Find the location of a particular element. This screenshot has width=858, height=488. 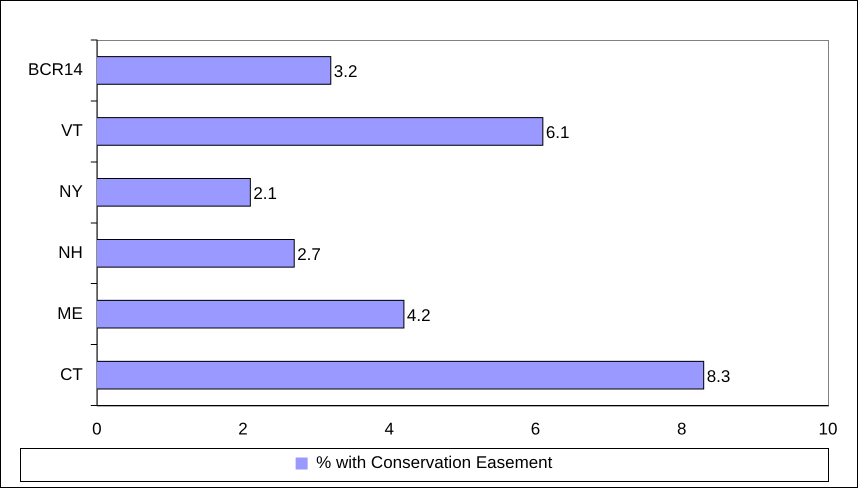

data-label: 2.7 is located at coordinates (309, 254).